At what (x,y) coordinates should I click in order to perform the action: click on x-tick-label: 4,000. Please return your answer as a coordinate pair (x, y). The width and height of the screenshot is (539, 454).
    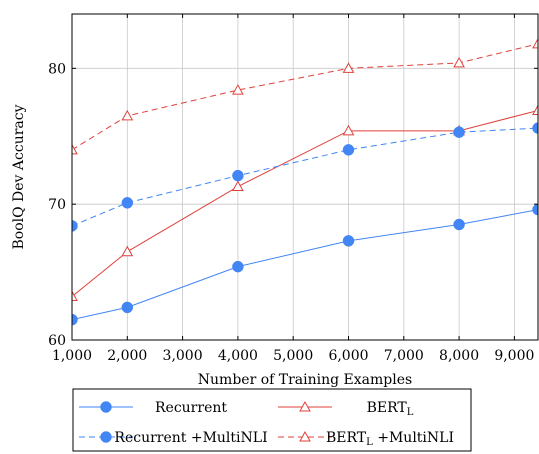
    Looking at the image, I should click on (238, 356).